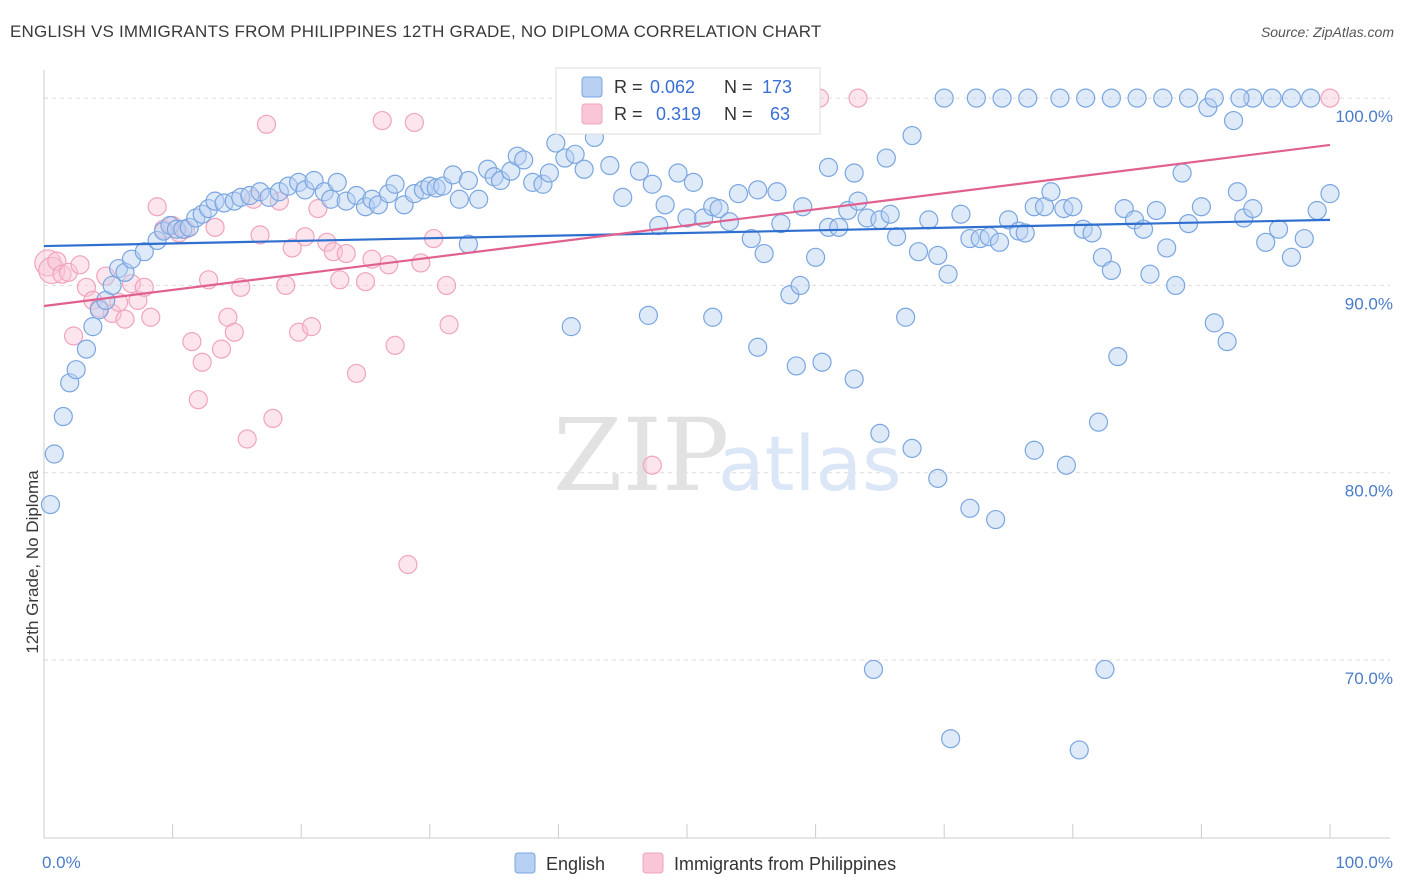  Describe the element at coordinates (687, 233) in the screenshot. I see `trend-line-english` at that location.